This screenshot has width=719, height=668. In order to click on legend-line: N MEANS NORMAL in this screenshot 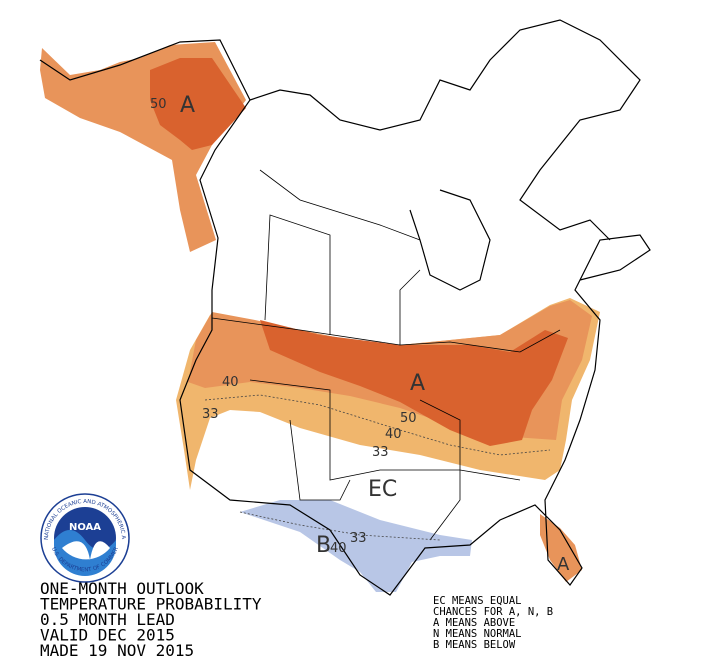, I will do `click(477, 634)`.